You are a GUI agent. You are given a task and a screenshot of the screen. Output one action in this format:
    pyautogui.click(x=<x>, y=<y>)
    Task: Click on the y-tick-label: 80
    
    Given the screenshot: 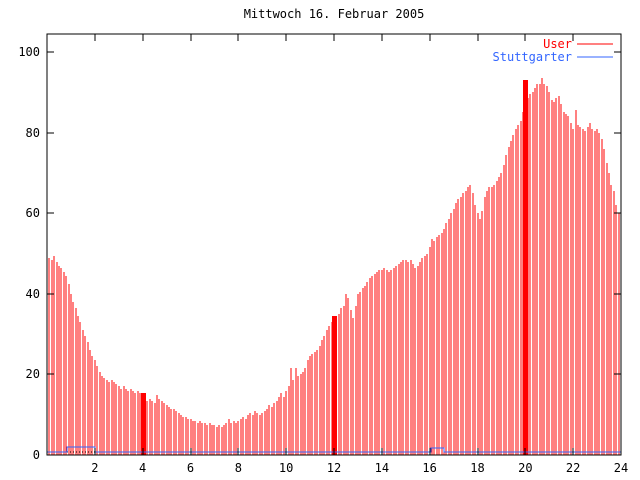 What is the action you would take?
    pyautogui.click(x=32, y=132)
    